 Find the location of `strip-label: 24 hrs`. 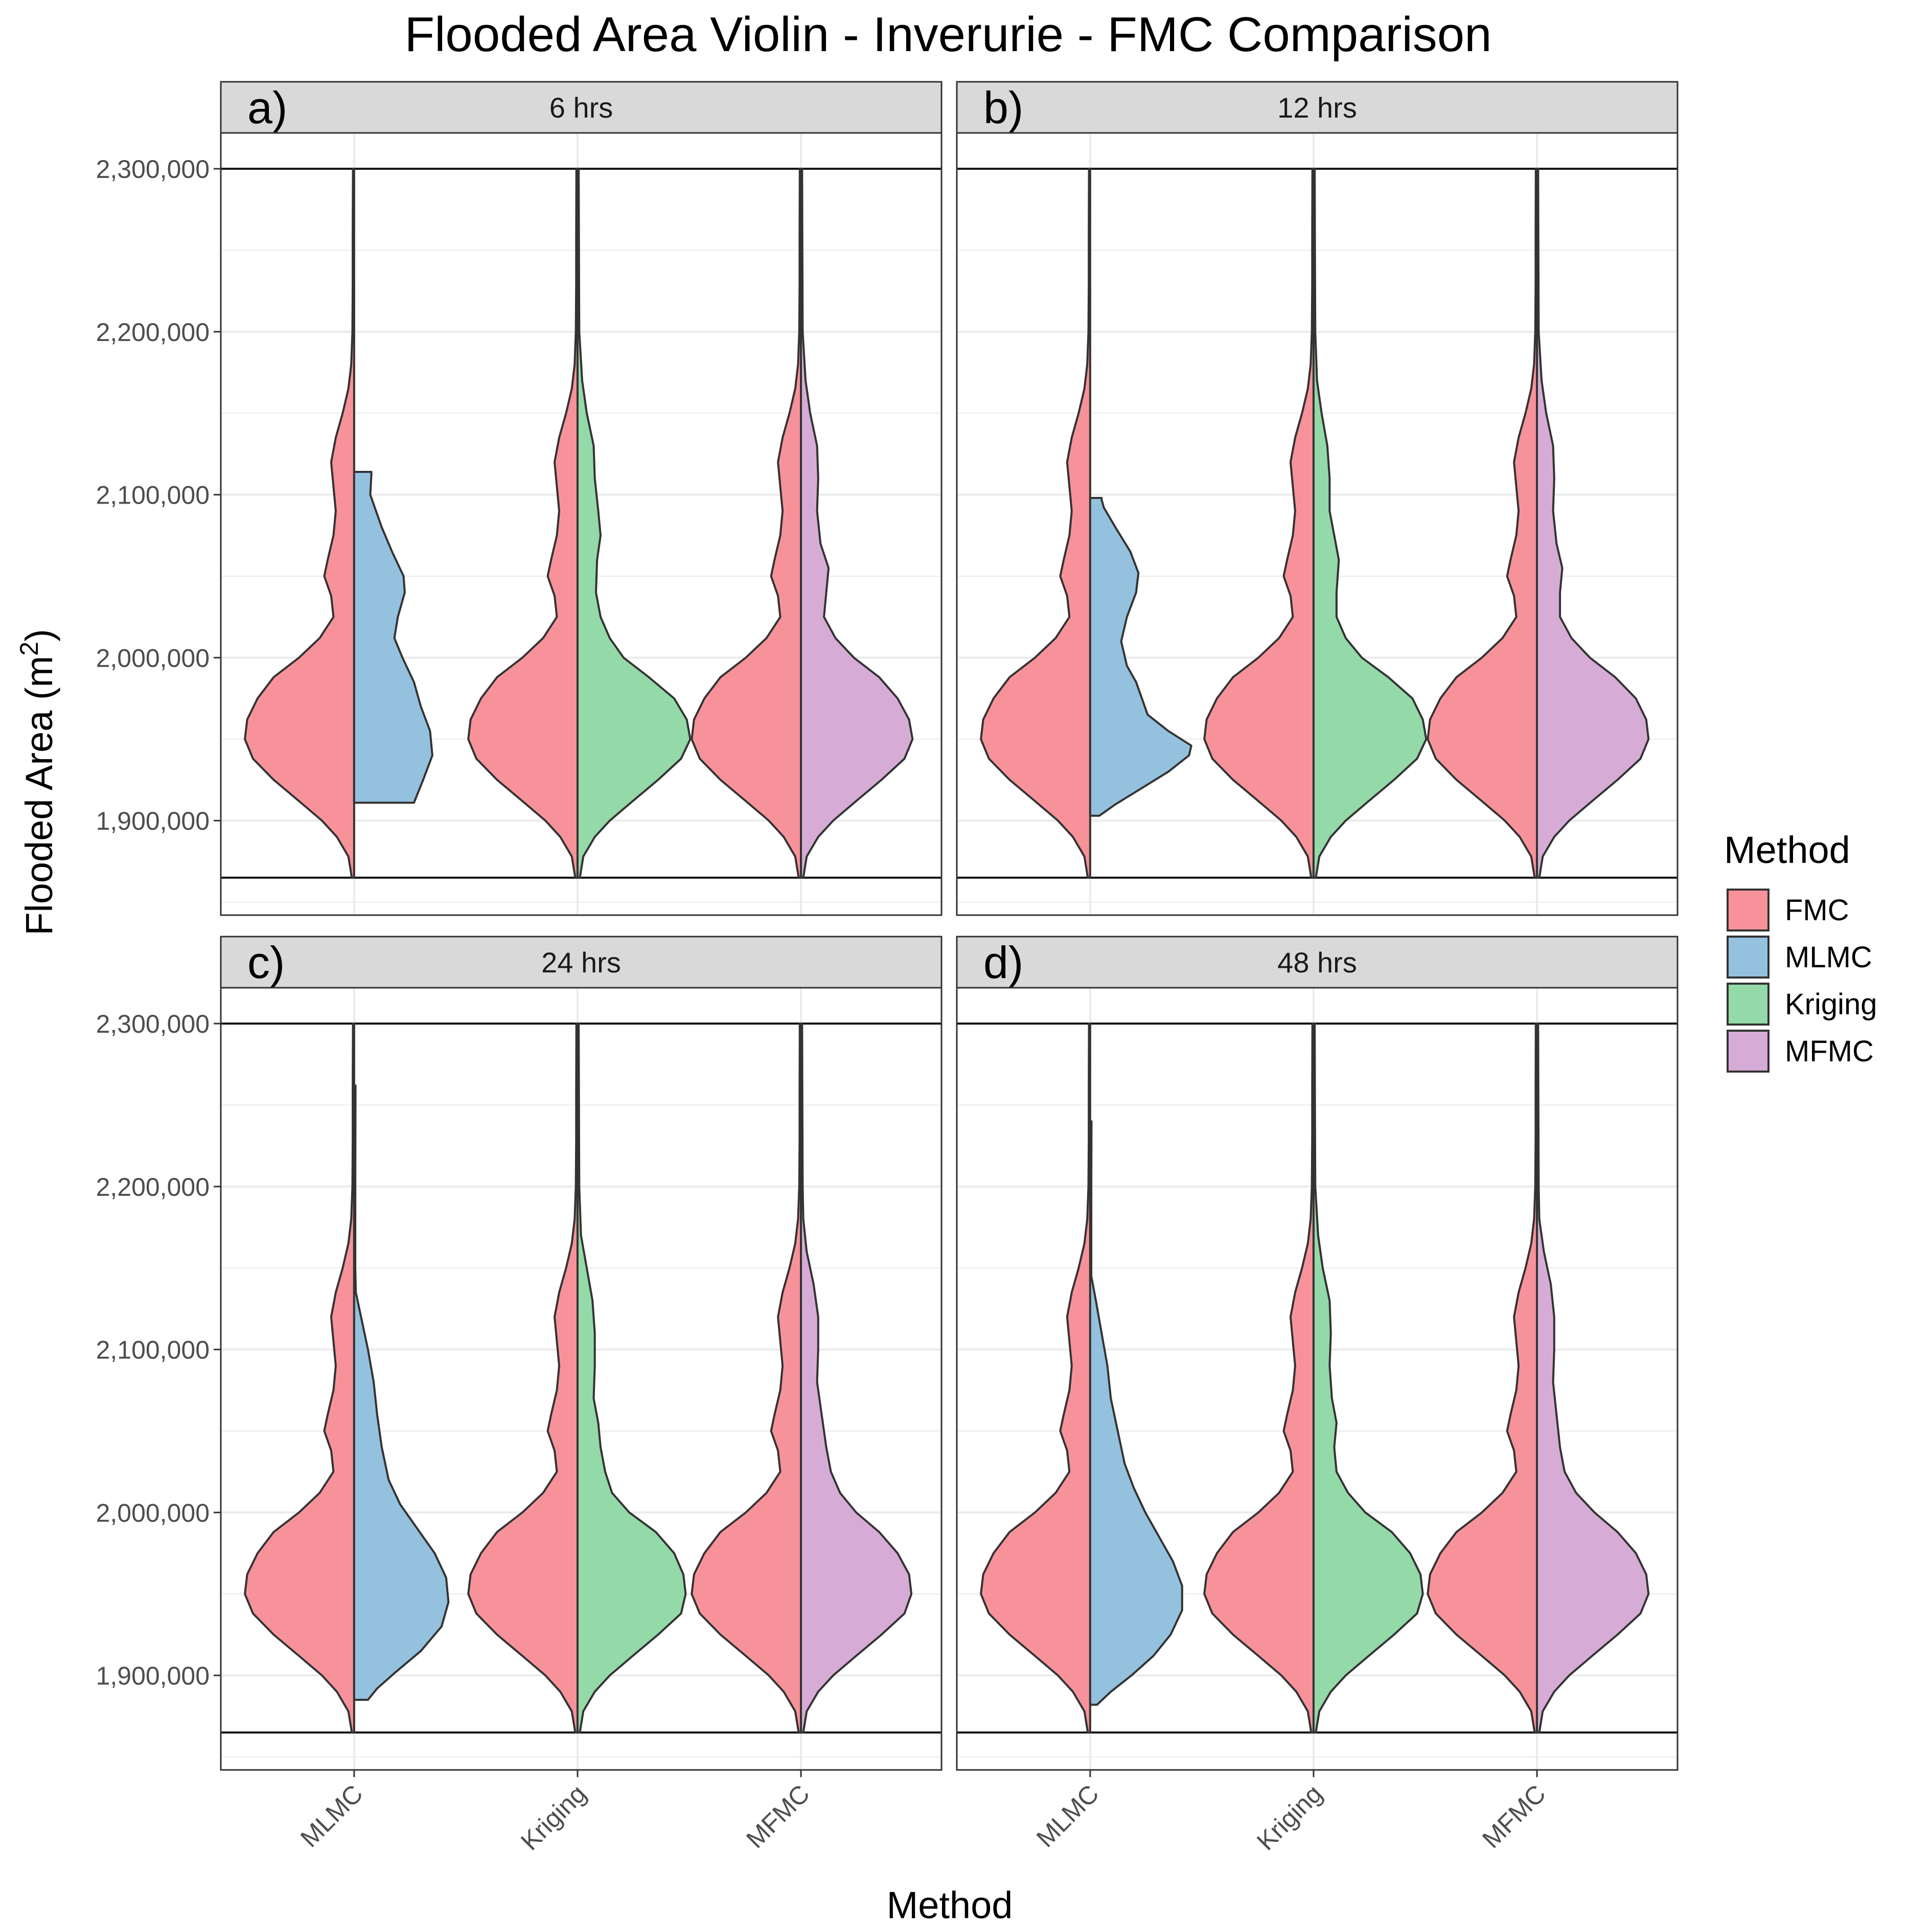

strip-label: 24 hrs is located at coordinates (581, 962).